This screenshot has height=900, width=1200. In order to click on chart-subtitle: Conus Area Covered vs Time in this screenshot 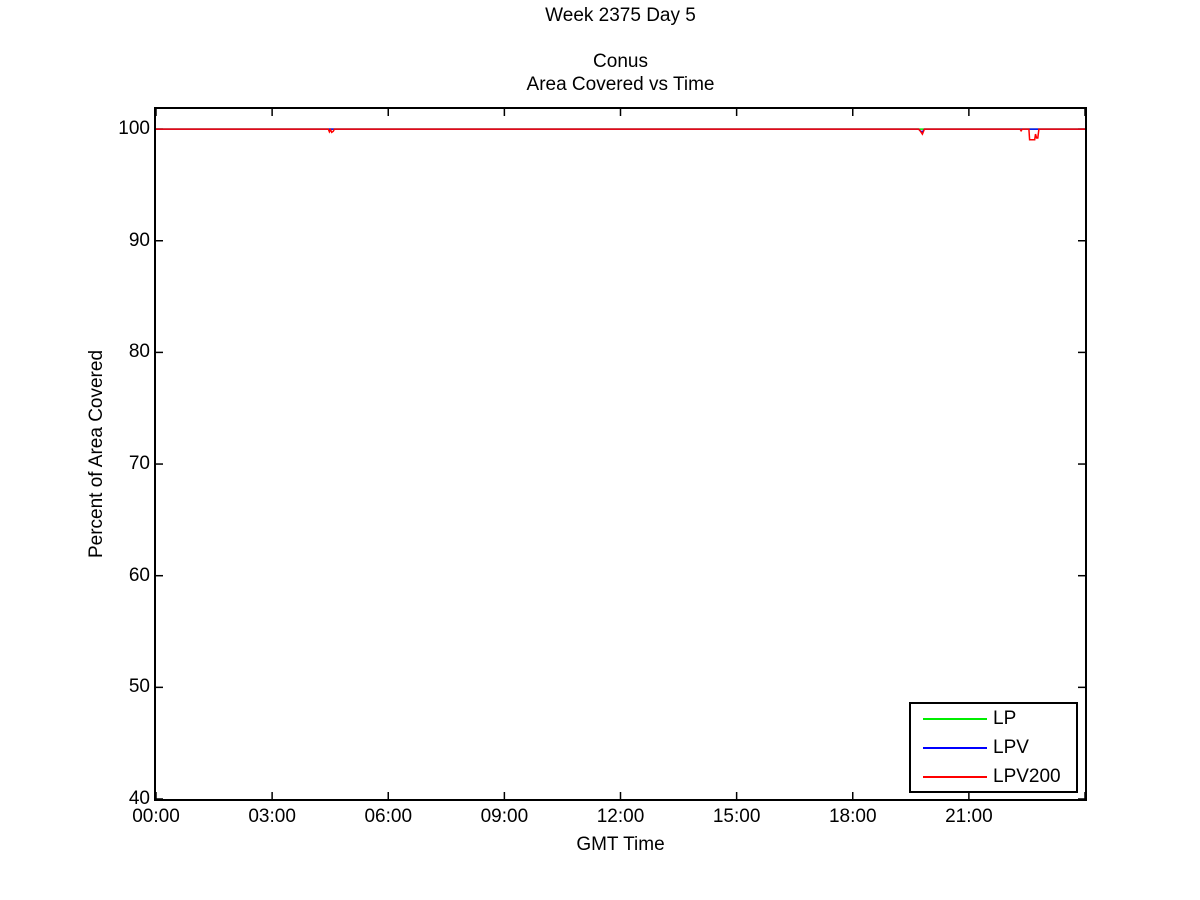, I will do `click(620, 73)`.